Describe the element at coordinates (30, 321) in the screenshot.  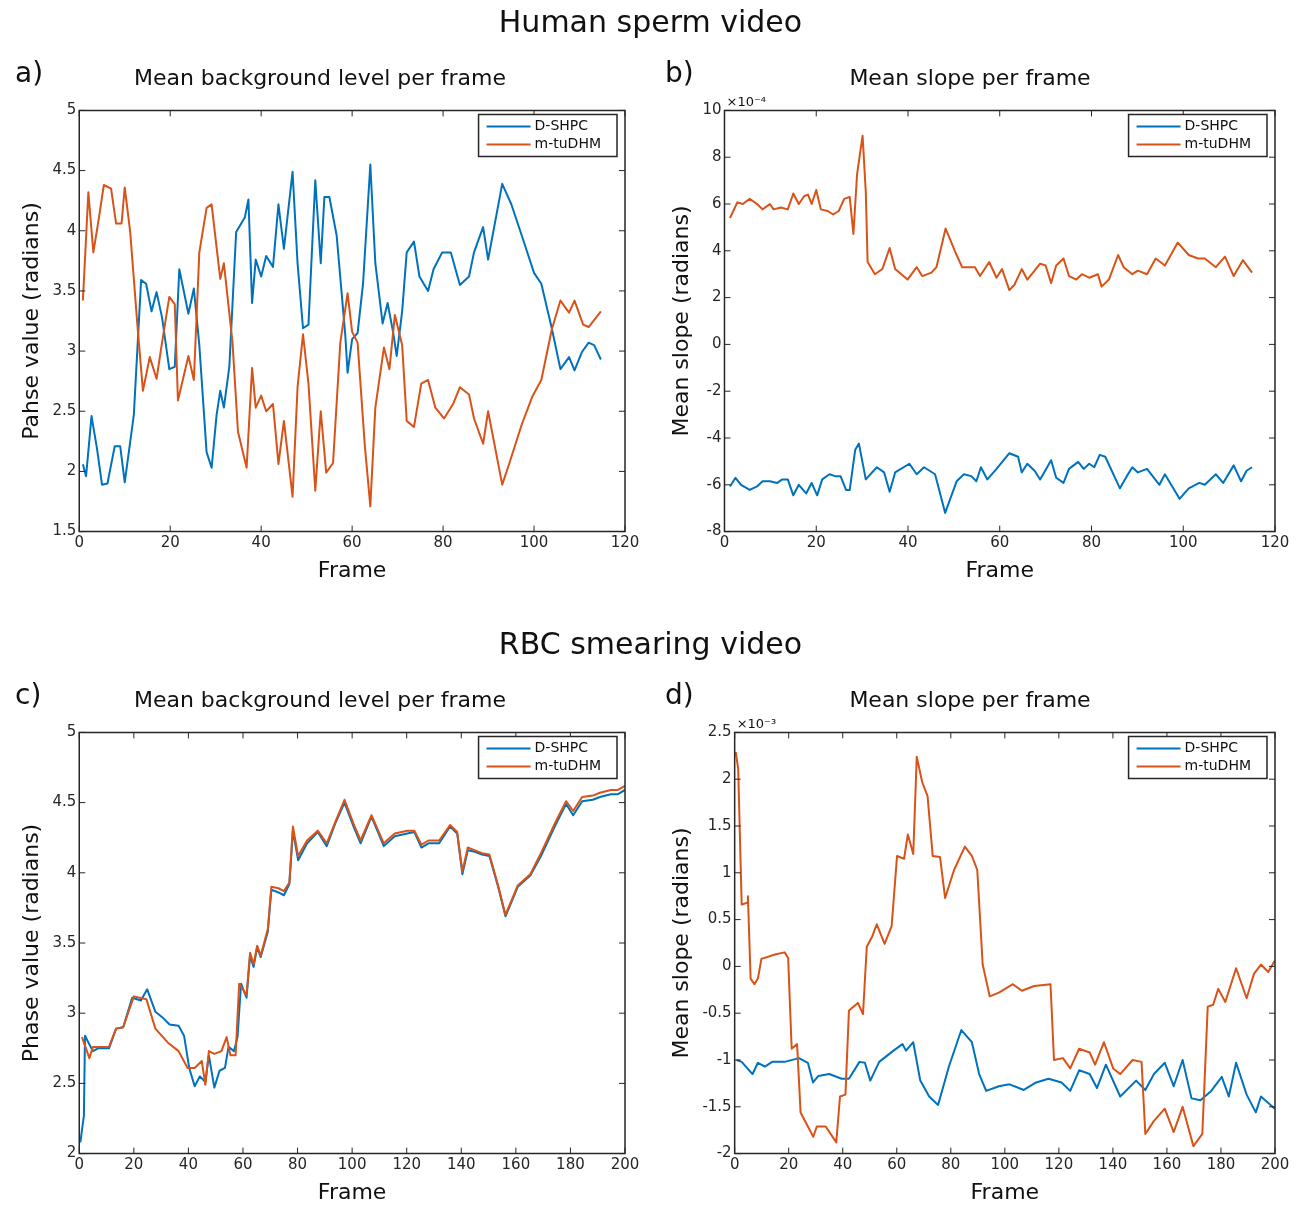
I see `y-axis-title: Pahse value (radians)` at that location.